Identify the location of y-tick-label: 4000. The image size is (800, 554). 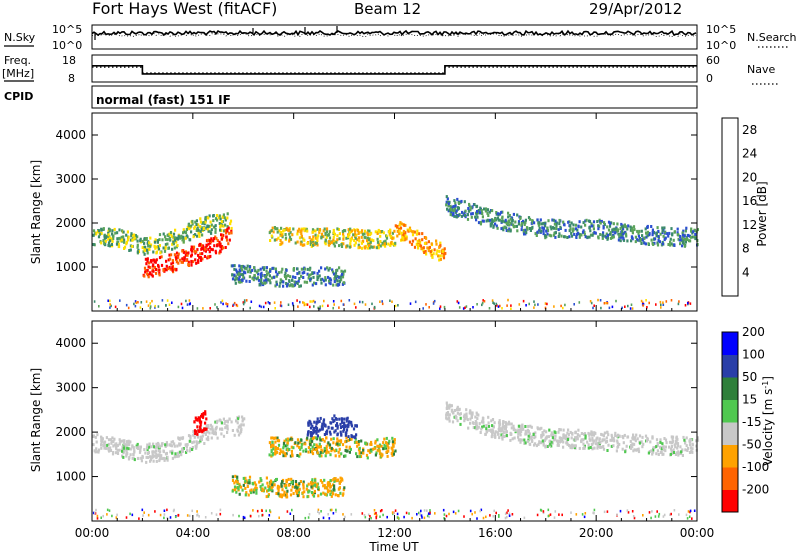
(70, 135).